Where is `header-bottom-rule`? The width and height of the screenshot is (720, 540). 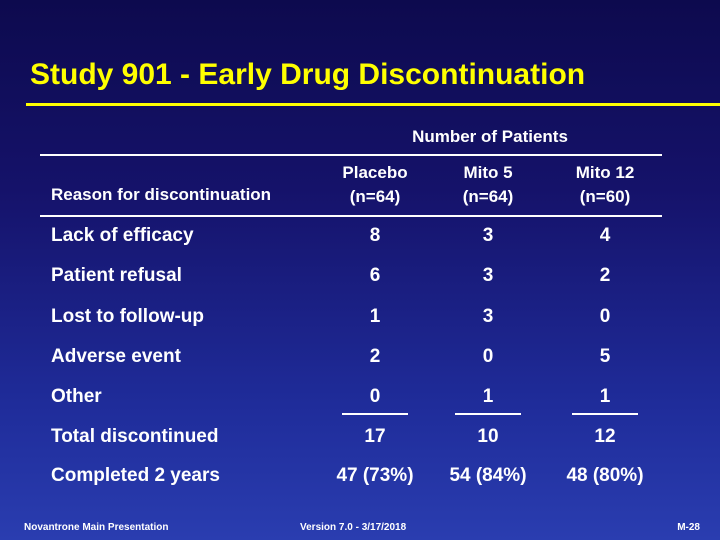
header-bottom-rule is located at coordinates (351, 216).